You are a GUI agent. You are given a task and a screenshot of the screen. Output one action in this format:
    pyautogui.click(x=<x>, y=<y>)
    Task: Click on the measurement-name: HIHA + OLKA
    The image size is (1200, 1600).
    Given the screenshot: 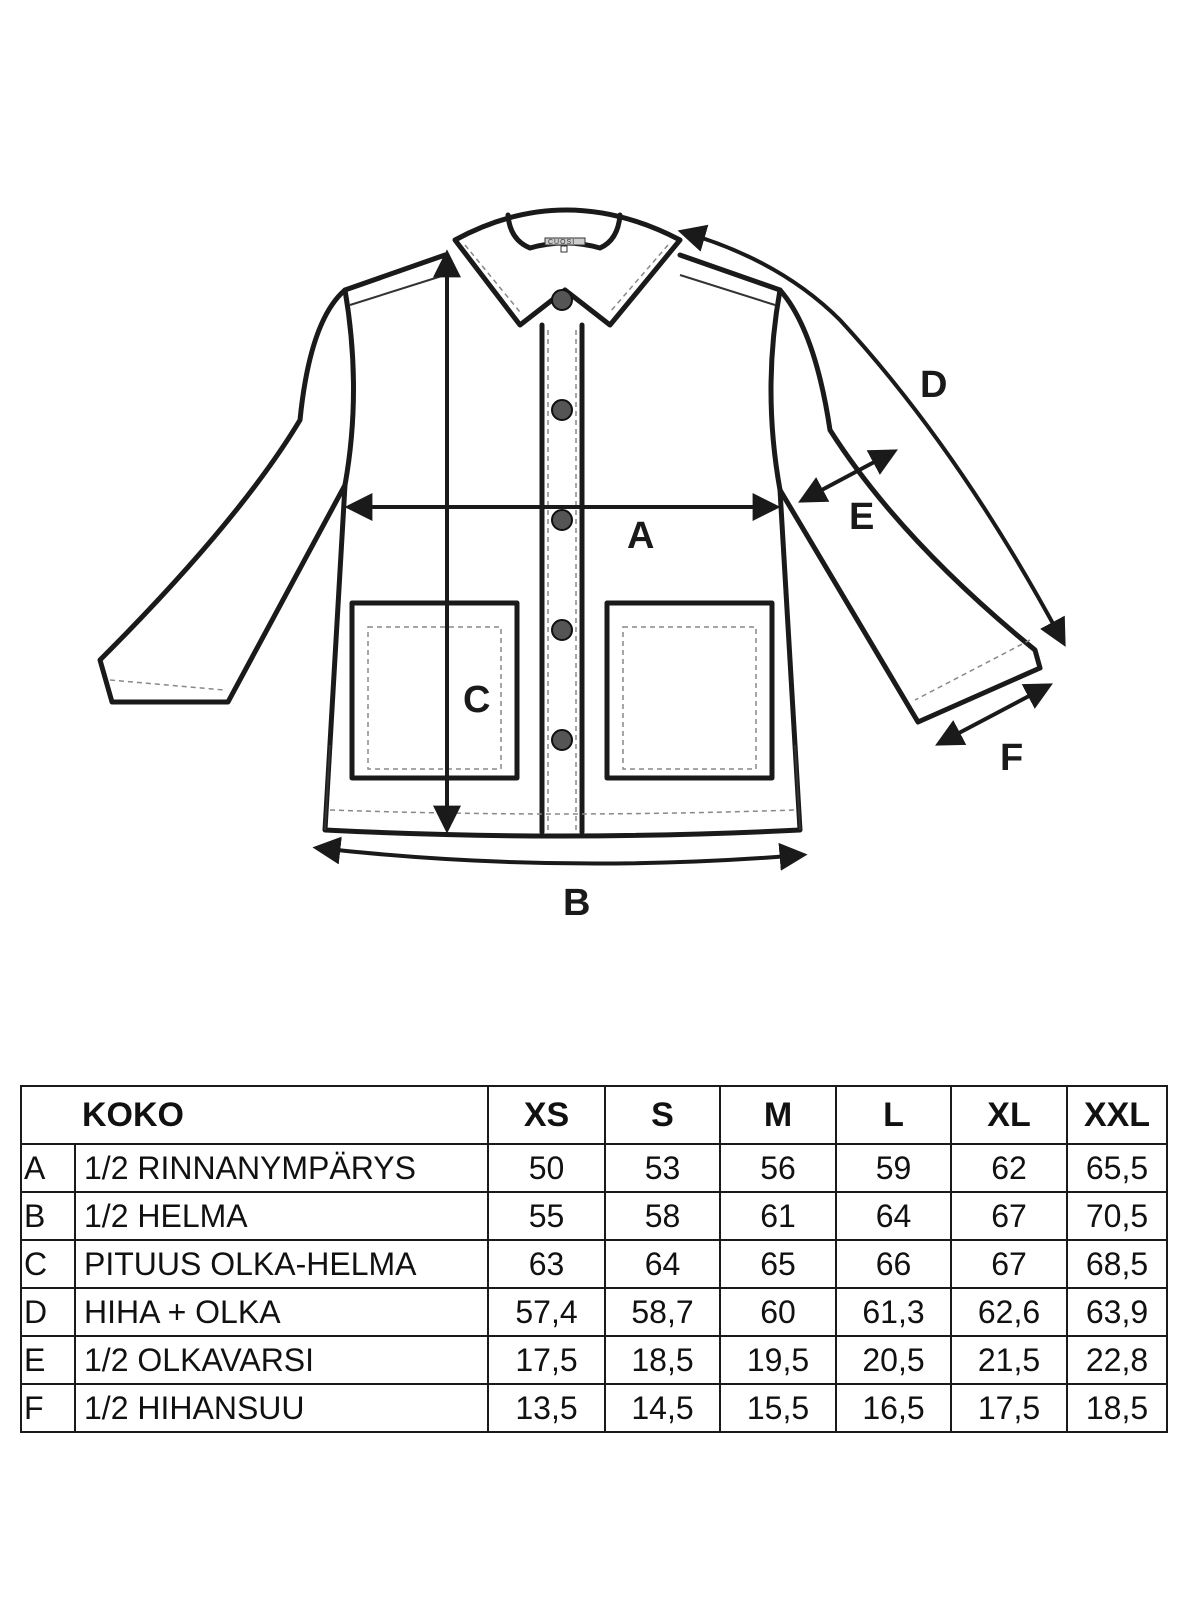 What is the action you would take?
    pyautogui.click(x=281, y=1312)
    